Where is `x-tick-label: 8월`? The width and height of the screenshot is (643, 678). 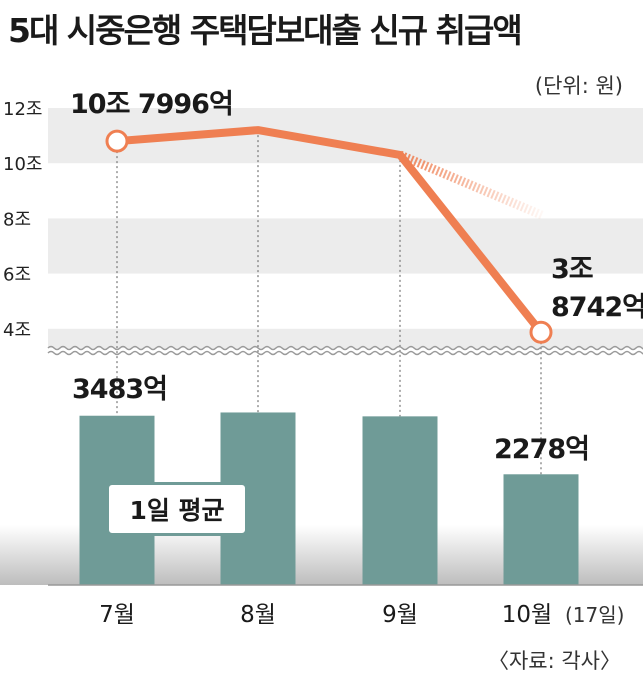 x-tick-label: 8월 is located at coordinates (258, 615).